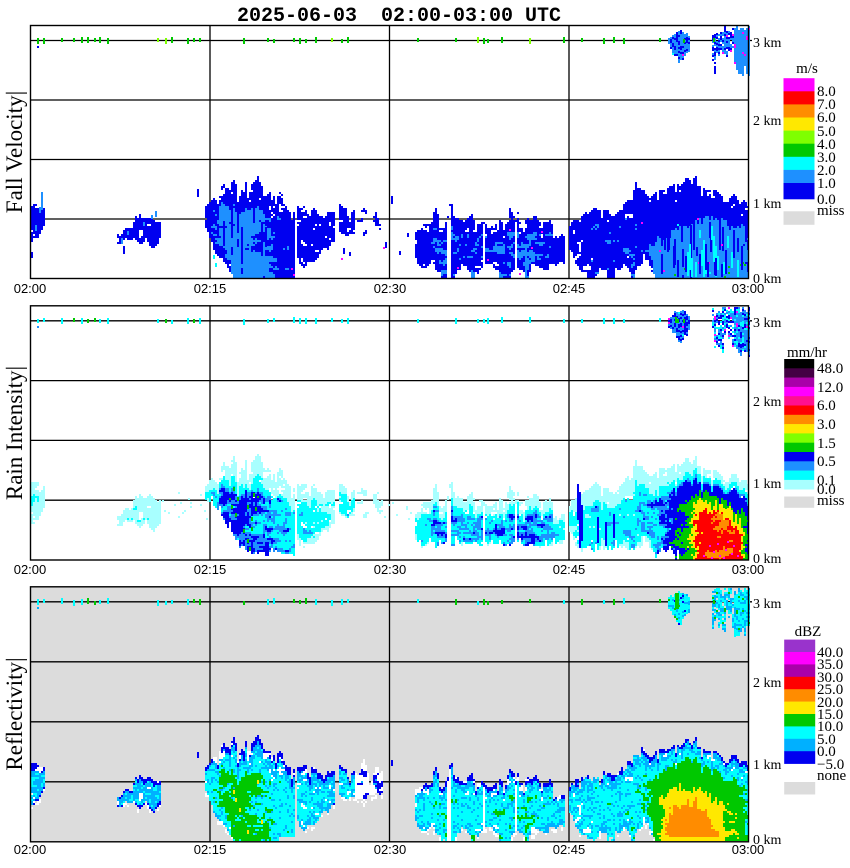 The height and width of the screenshot is (868, 850). What do you see at coordinates (830, 369) in the screenshot?
I see `svg-text: 48.0` at bounding box center [830, 369].